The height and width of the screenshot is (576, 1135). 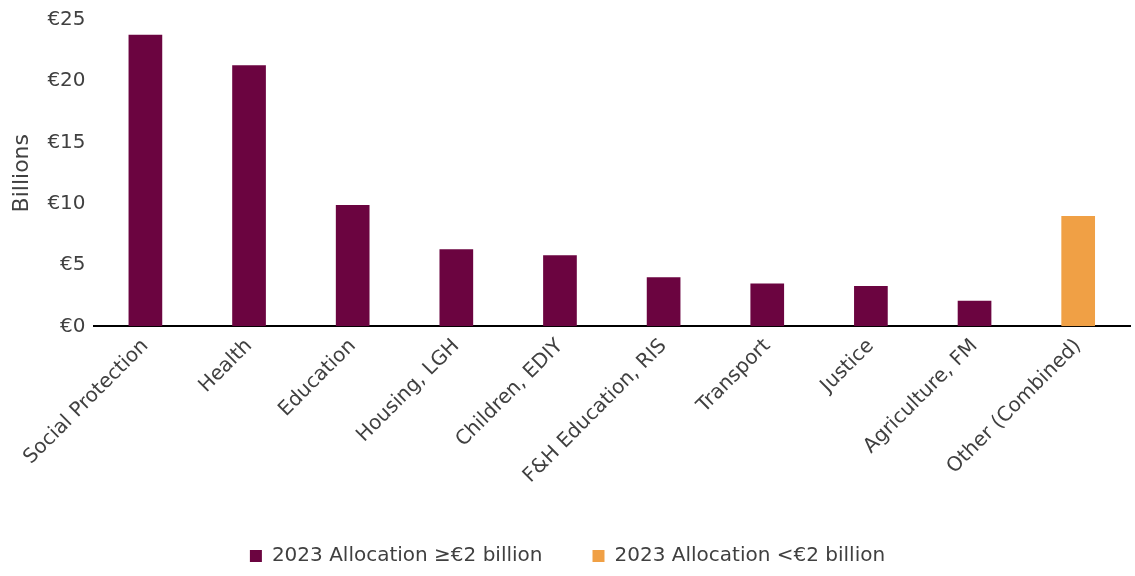 I want to click on y-tick-label: €25, so click(x=66, y=18).